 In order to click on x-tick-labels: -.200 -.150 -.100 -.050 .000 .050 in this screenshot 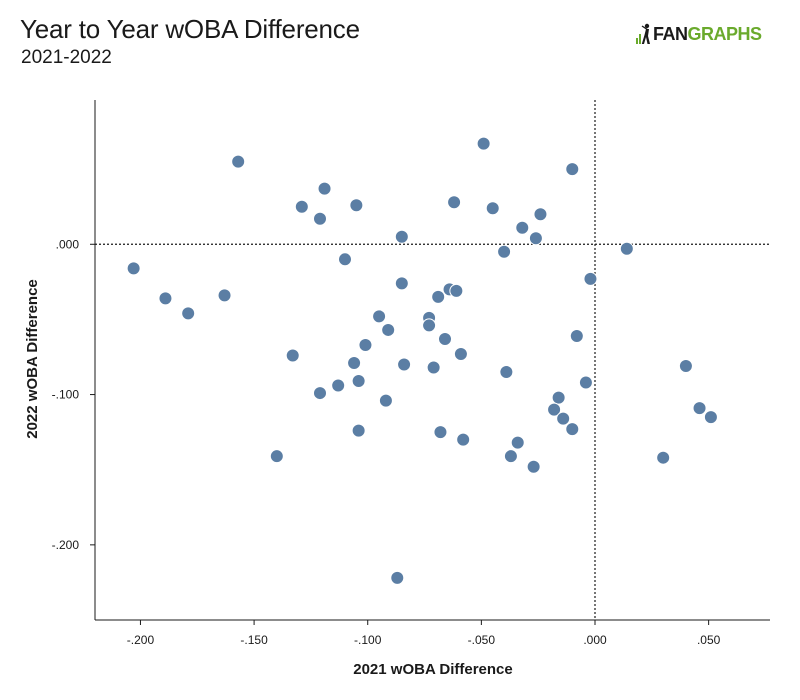, I will do `click(424, 633)`.